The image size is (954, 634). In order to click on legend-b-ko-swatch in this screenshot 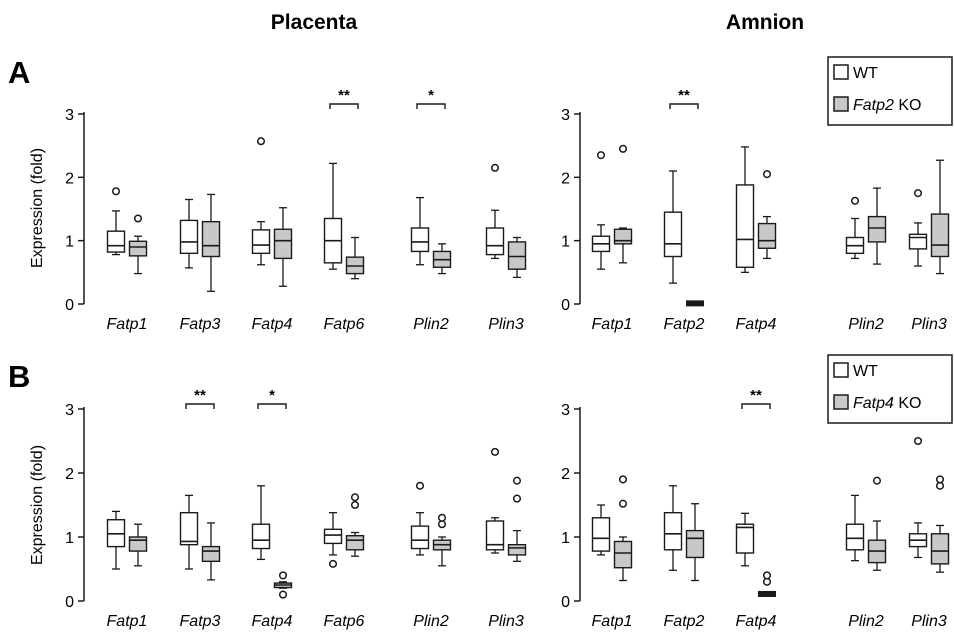, I will do `click(841, 402)`.